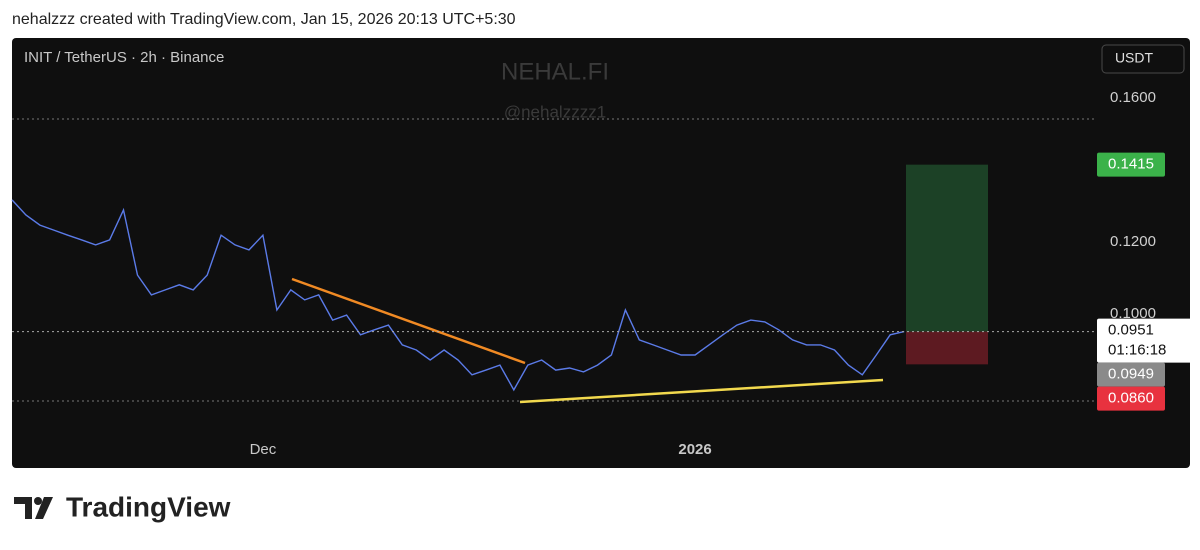  I want to click on currency-label: USDT, so click(1134, 58).